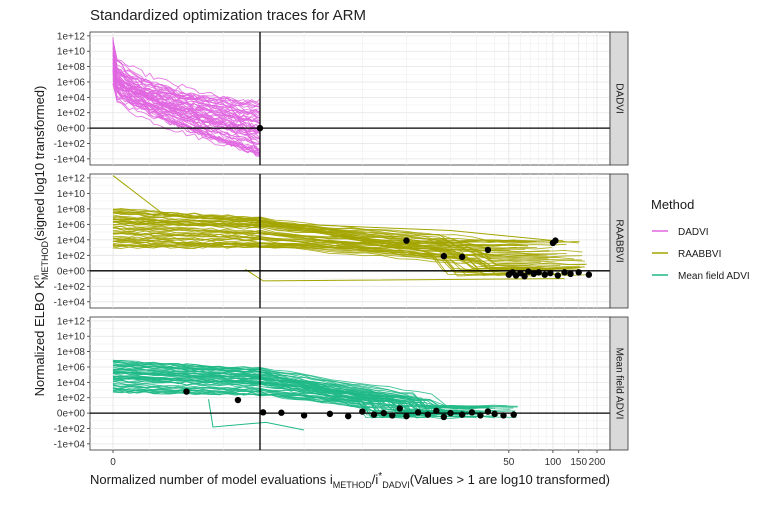  What do you see at coordinates (509, 462) in the screenshot?
I see `x-tick-label: 50` at bounding box center [509, 462].